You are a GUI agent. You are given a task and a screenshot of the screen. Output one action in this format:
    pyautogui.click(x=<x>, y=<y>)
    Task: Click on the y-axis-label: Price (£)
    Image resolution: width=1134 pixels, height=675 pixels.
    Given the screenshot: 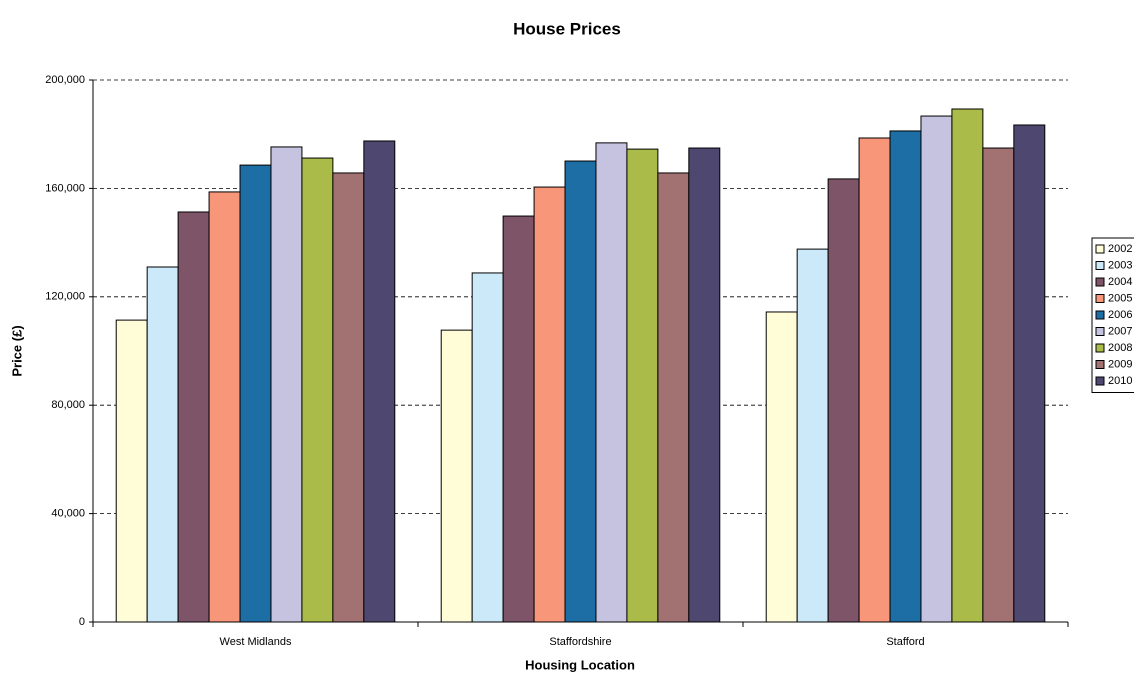 What is the action you would take?
    pyautogui.click(x=16, y=350)
    